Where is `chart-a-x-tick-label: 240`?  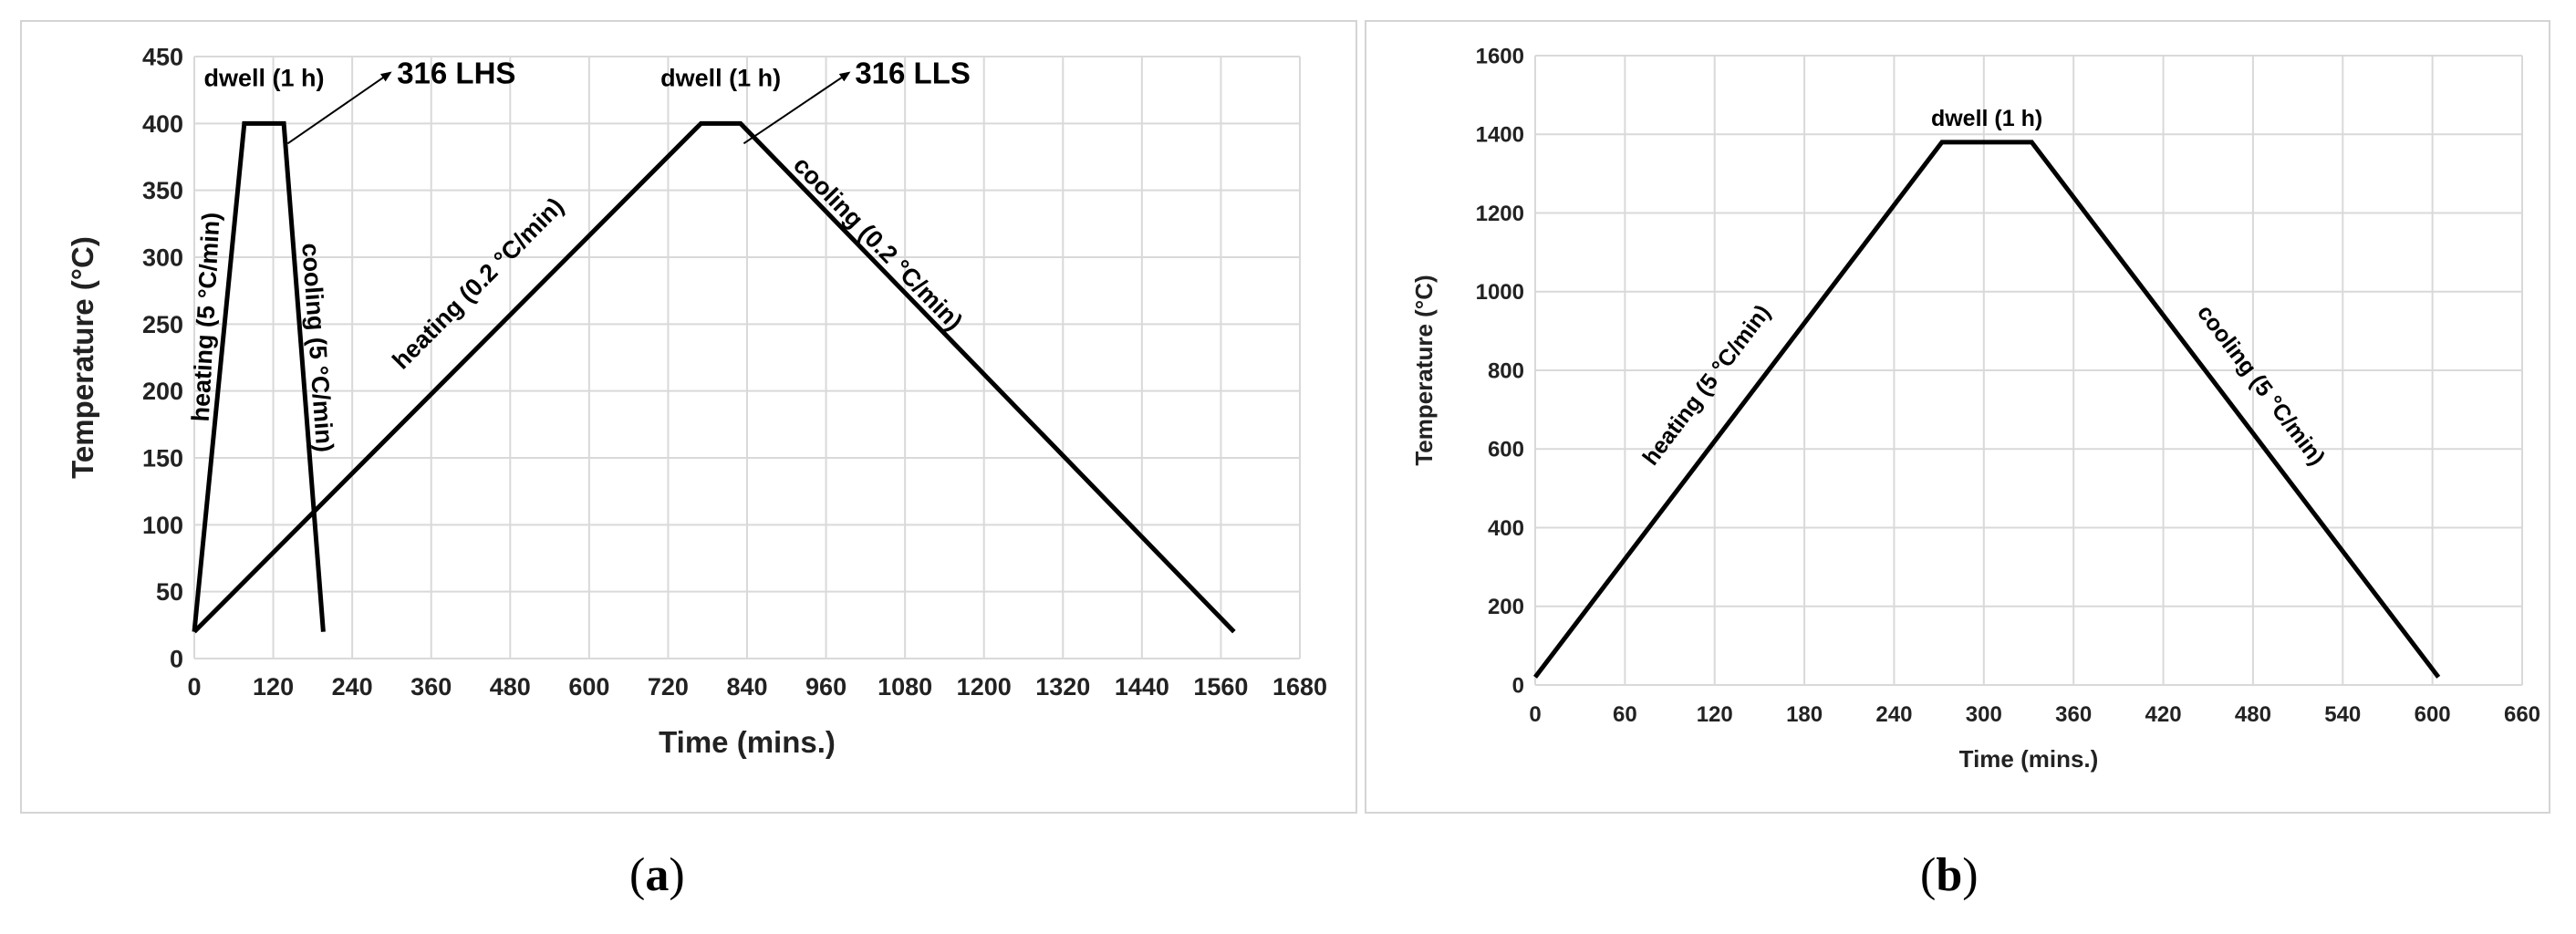
chart-a-x-tick-label: 240 is located at coordinates (352, 686).